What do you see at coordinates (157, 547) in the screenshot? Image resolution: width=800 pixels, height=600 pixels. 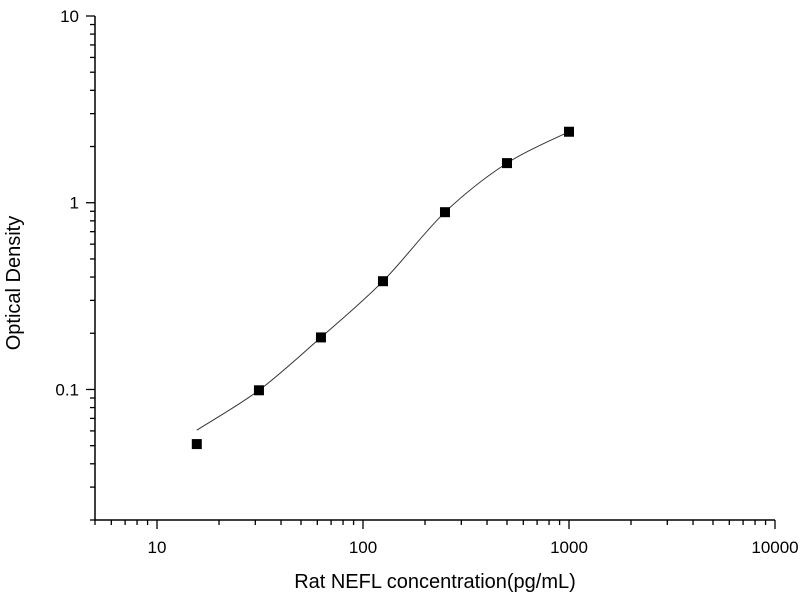 I see `x-tick-label: 10` at bounding box center [157, 547].